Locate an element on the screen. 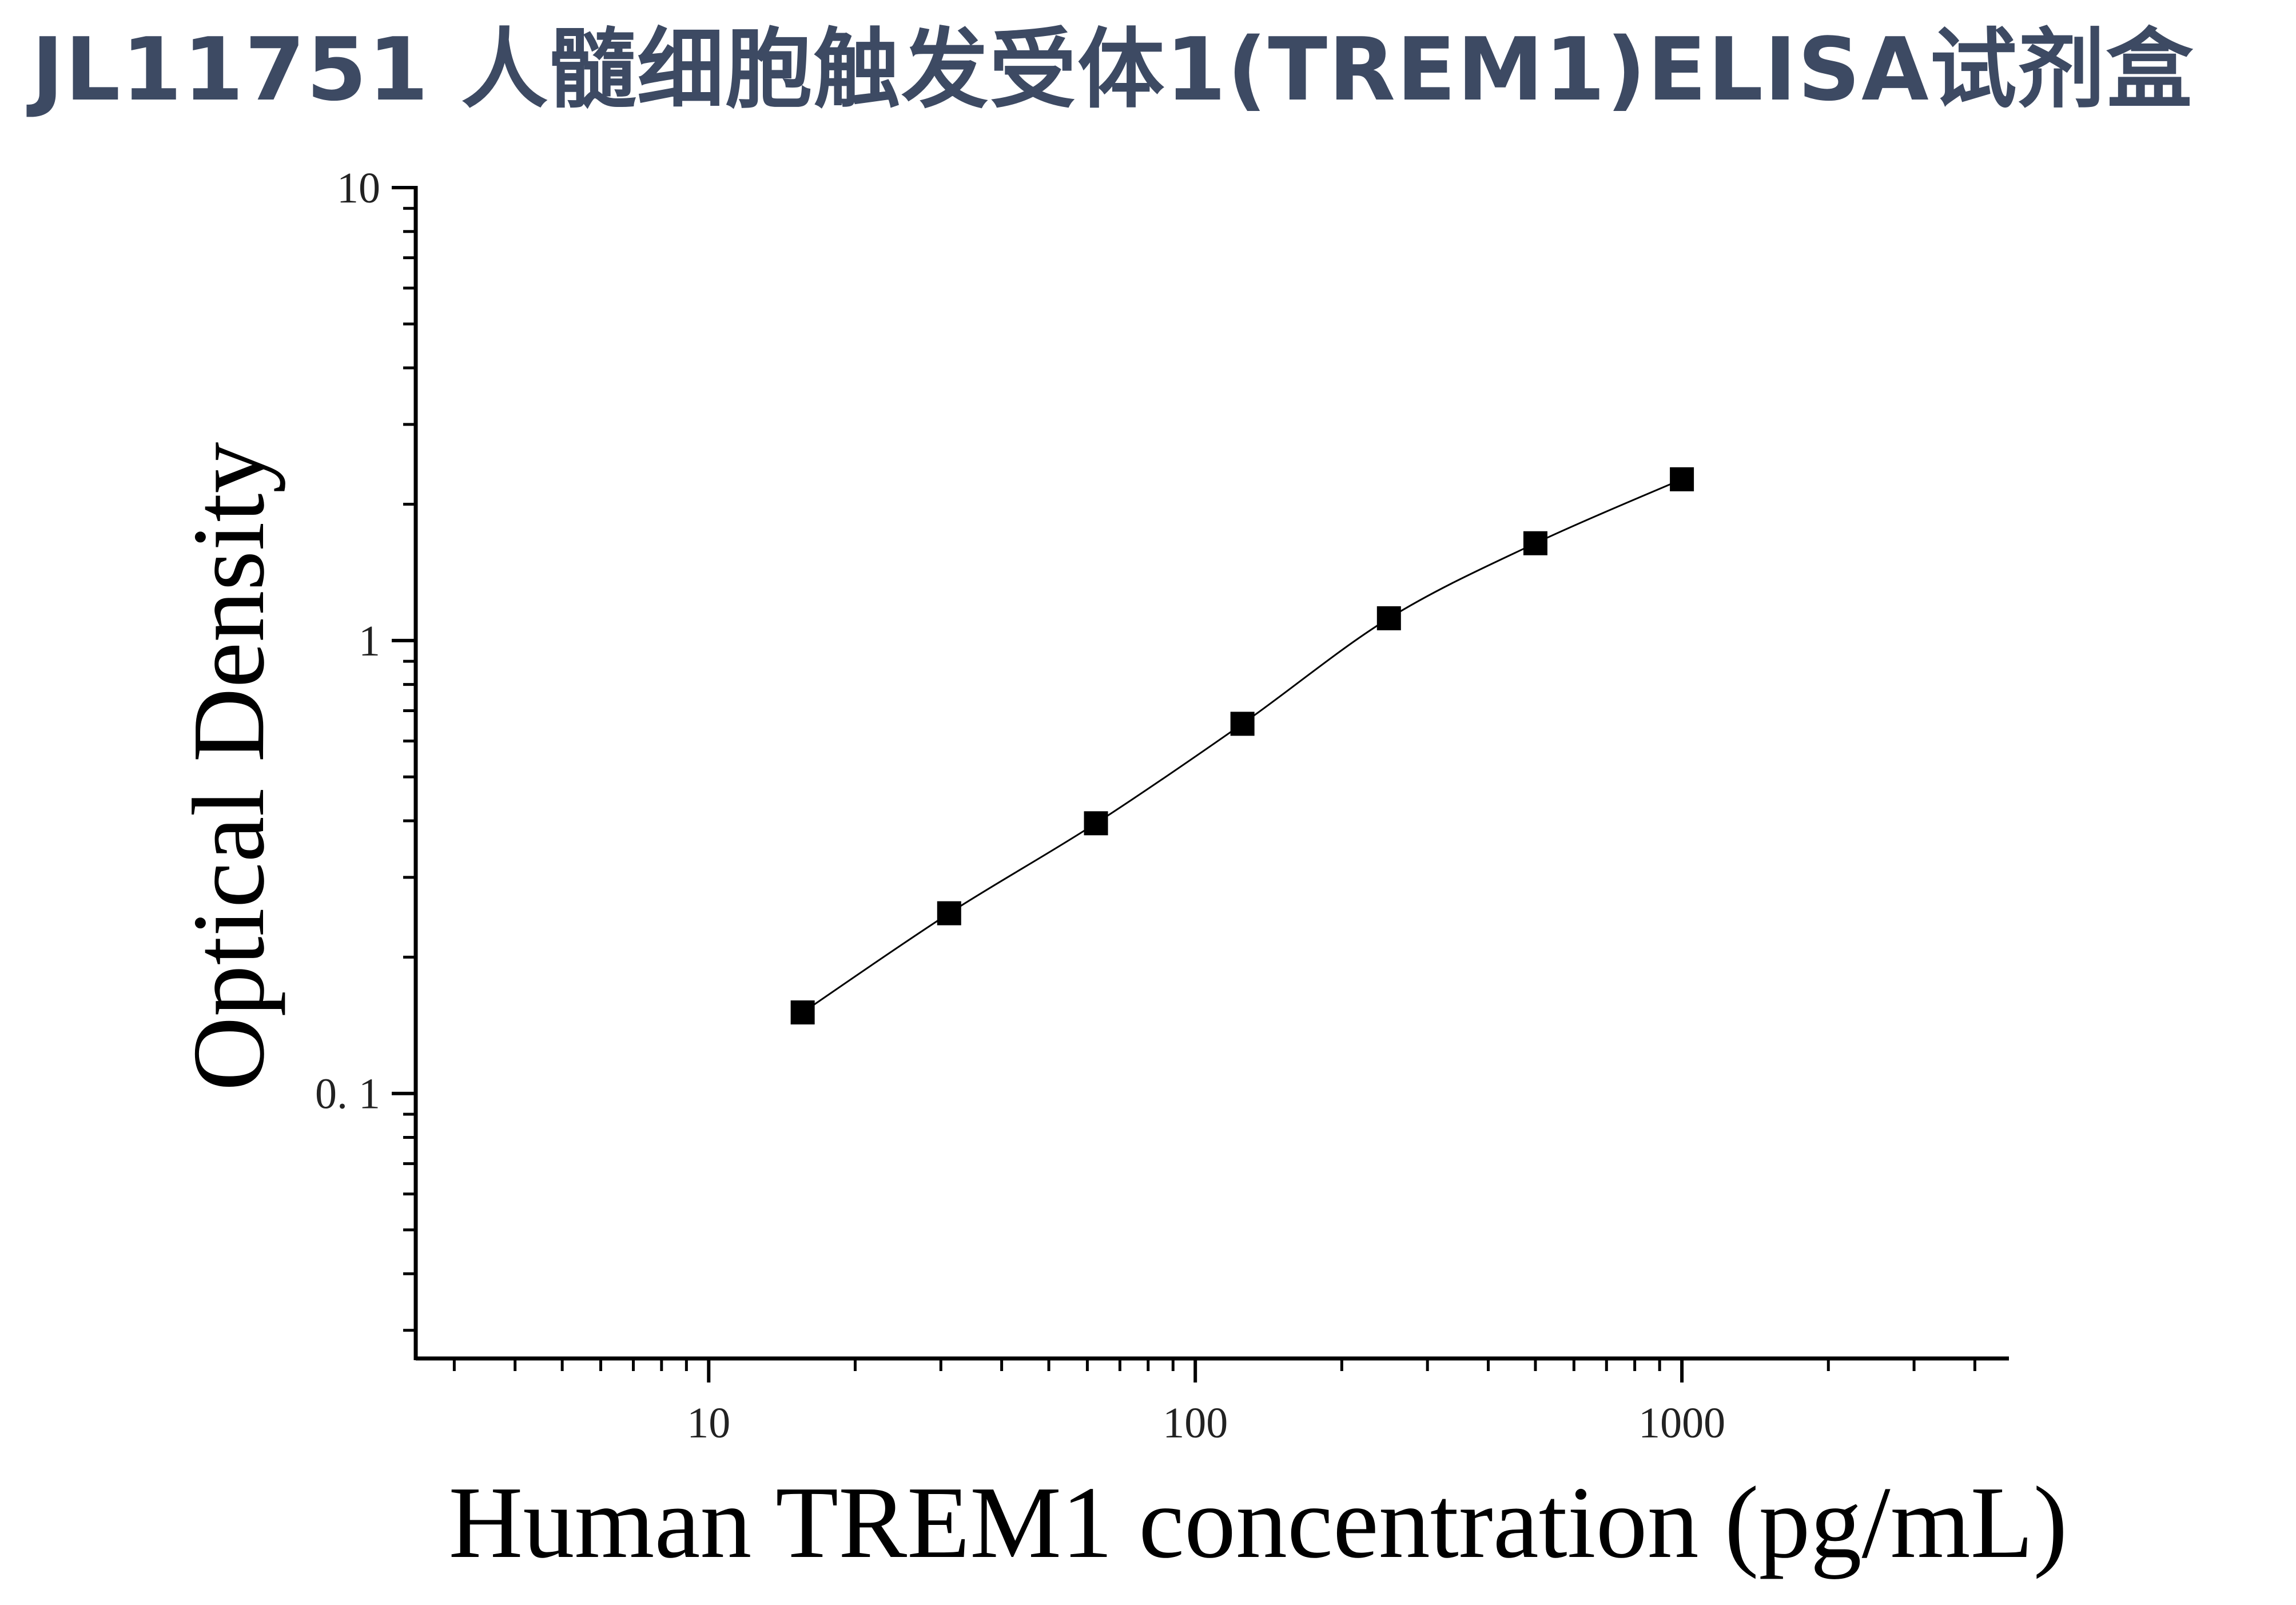 Image resolution: width=2296 pixels, height=1605 pixels. x-axis-title: Human TREM1 concentration (pg/mL) is located at coordinates (1257, 1522).